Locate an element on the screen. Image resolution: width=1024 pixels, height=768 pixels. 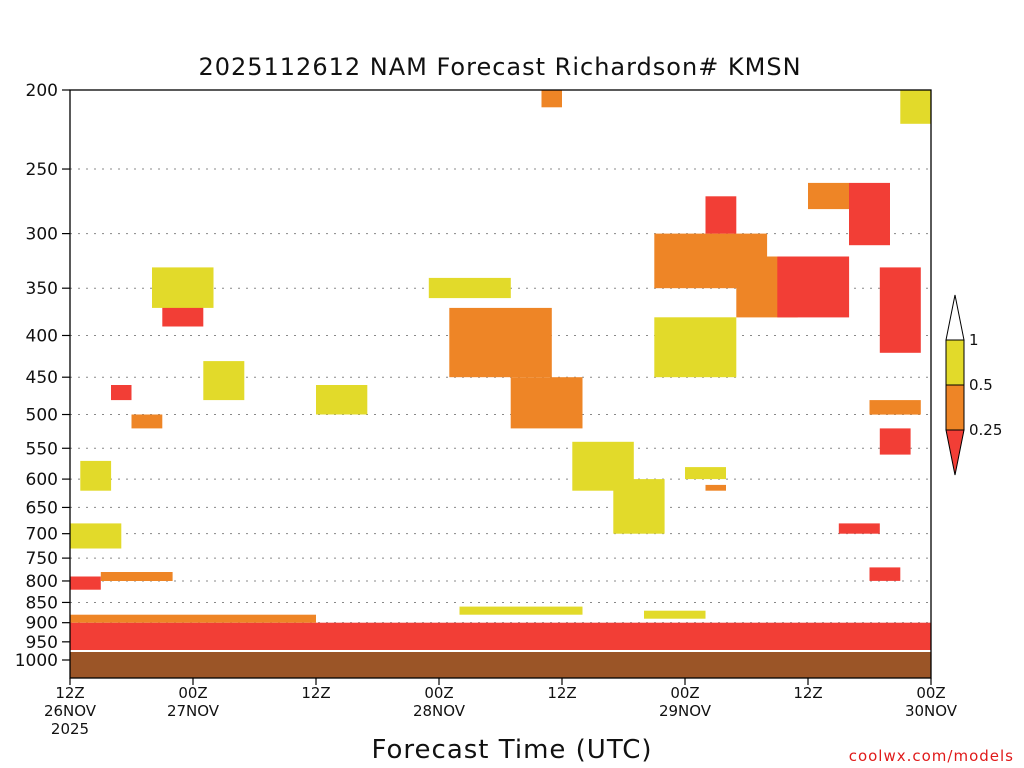
x-tick-label-0-0: 12Z is located at coordinates (69, 693).